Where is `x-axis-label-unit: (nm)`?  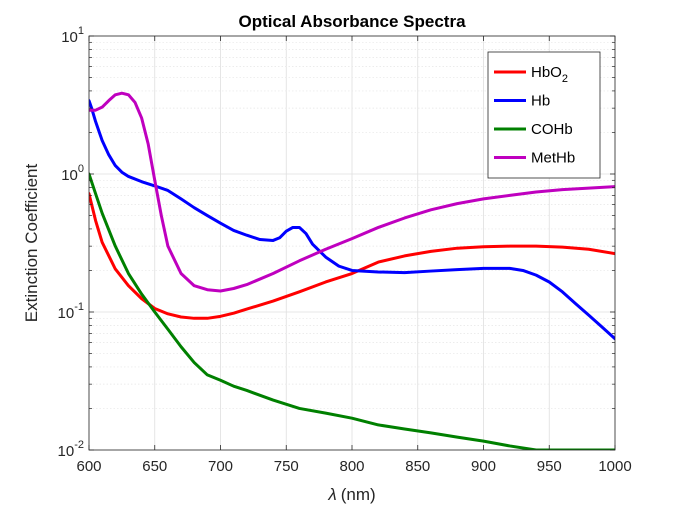 x-axis-label-unit: (nm) is located at coordinates (358, 494).